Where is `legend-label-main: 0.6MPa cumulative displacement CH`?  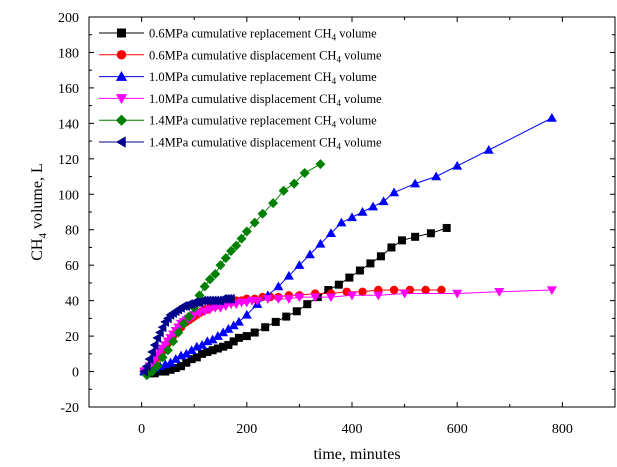
legend-label-main: 0.6MPa cumulative displacement CH is located at coordinates (242, 55).